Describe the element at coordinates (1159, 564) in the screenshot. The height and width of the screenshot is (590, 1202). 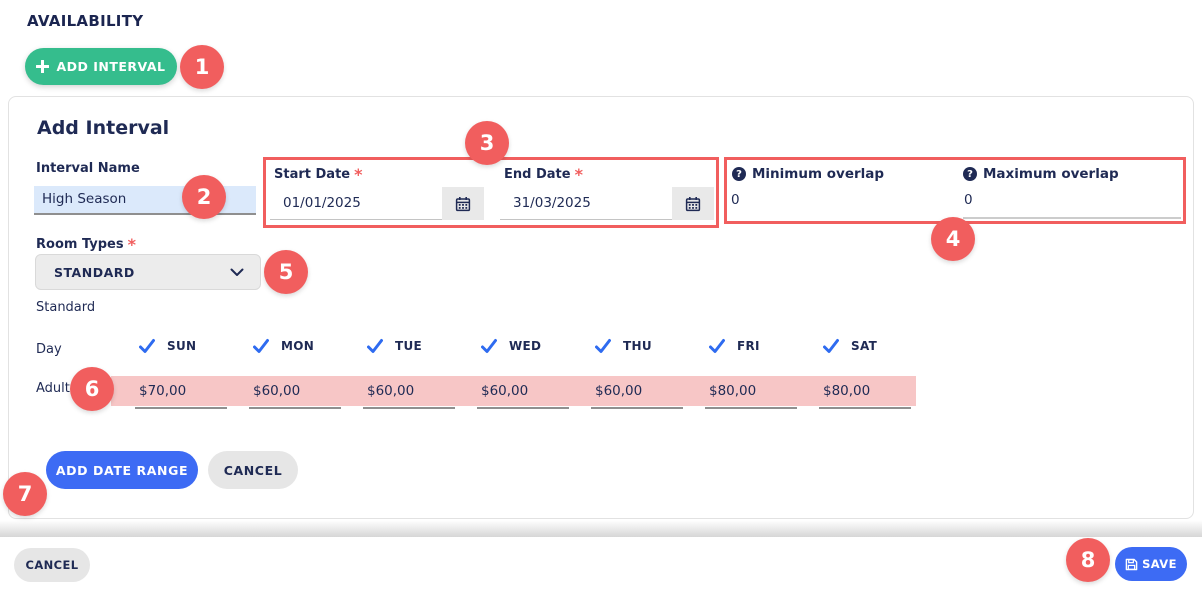
I see `save-label: SAVE` at that location.